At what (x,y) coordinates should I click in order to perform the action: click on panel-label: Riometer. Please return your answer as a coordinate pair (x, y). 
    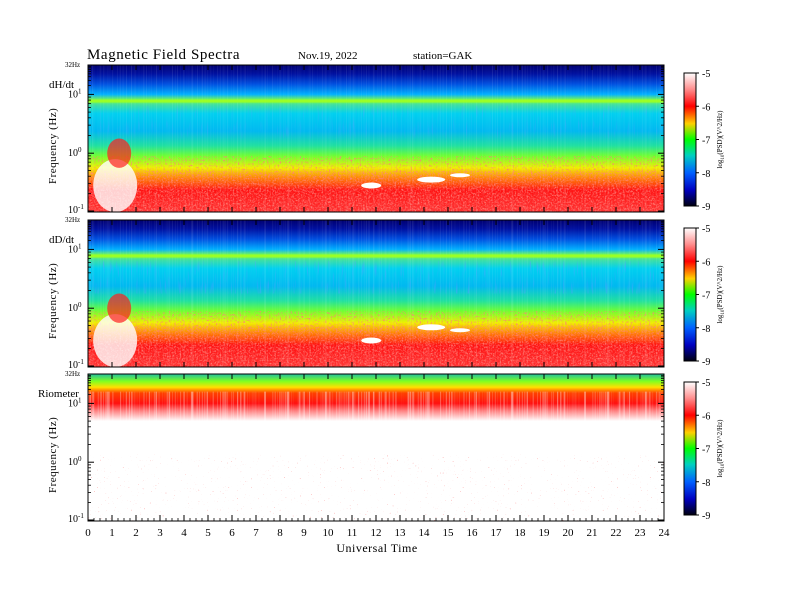
    Looking at the image, I should click on (58, 394).